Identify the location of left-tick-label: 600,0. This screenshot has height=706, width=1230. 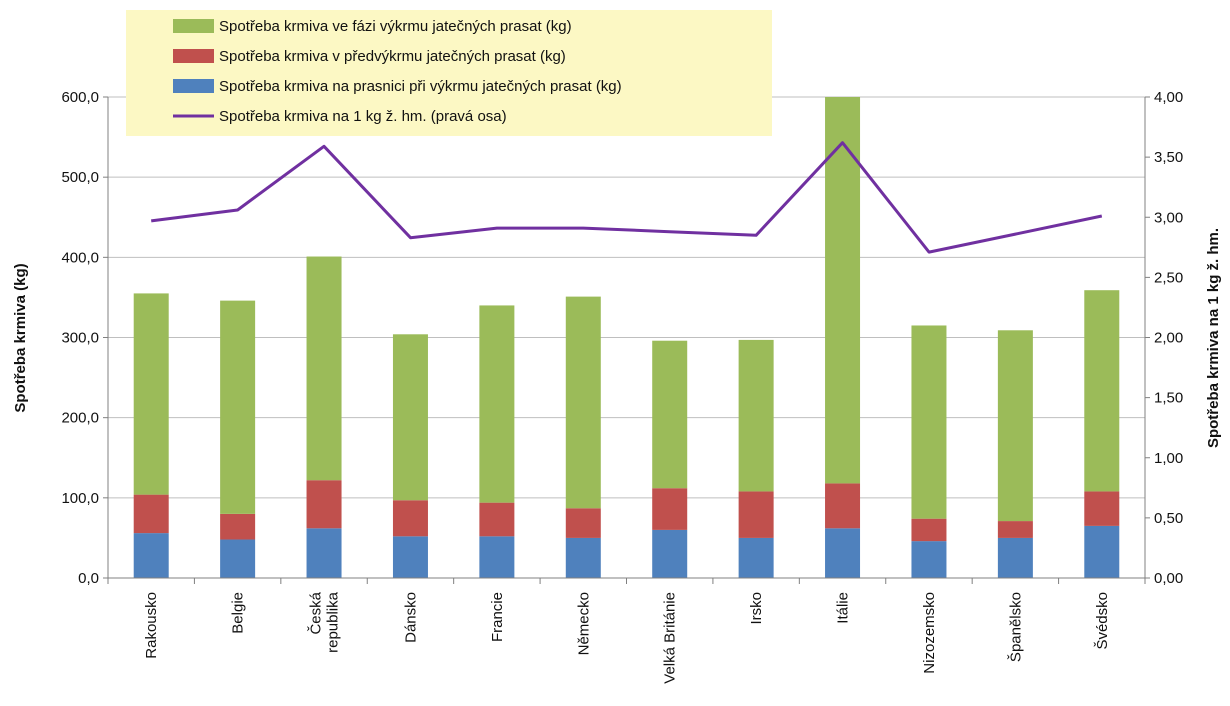
(80, 97).